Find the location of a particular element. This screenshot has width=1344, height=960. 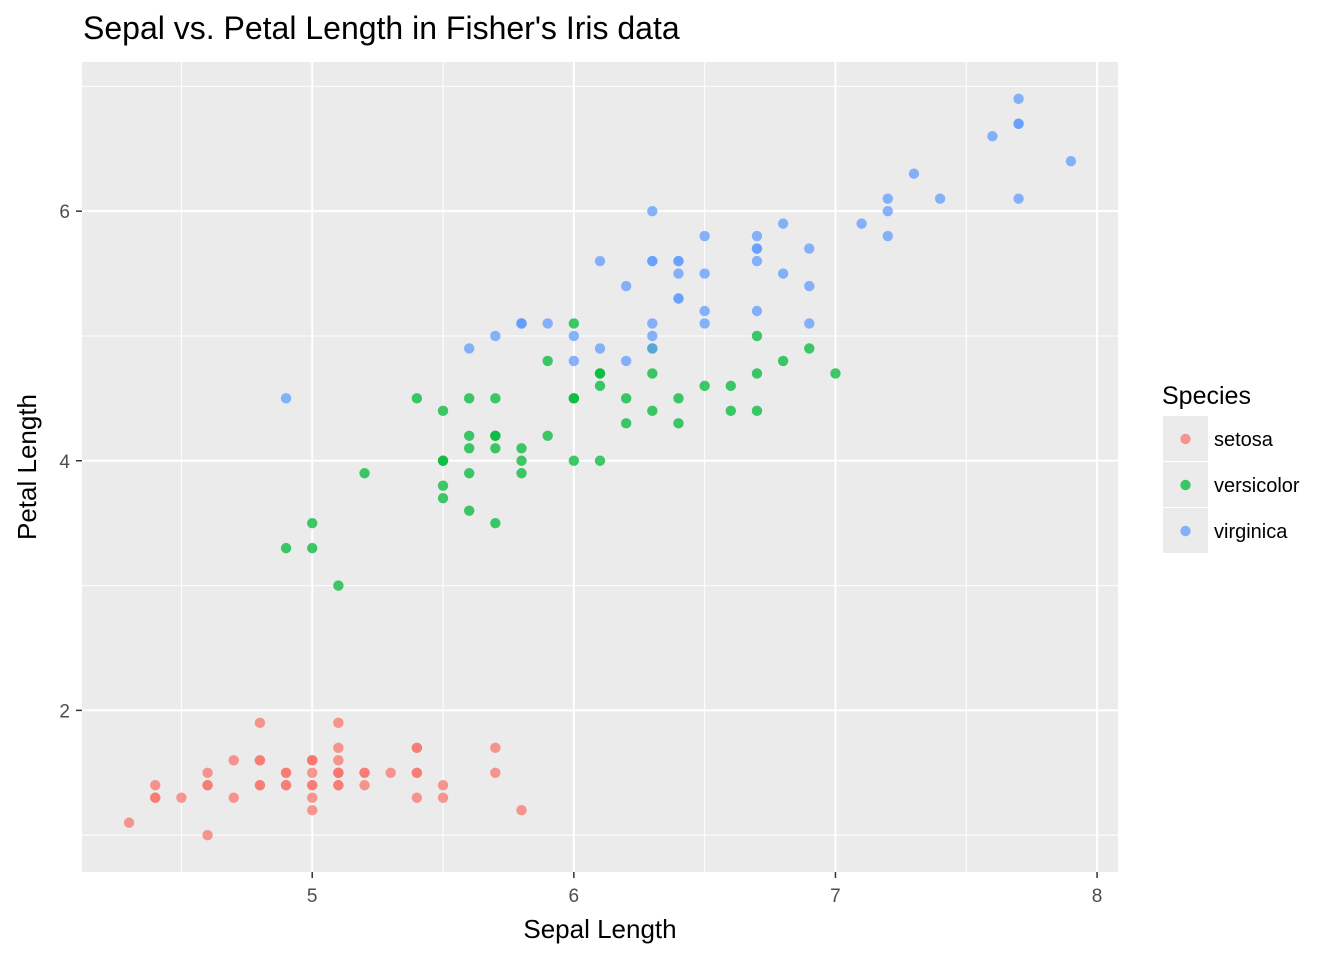

legend-title: Species is located at coordinates (1206, 396).